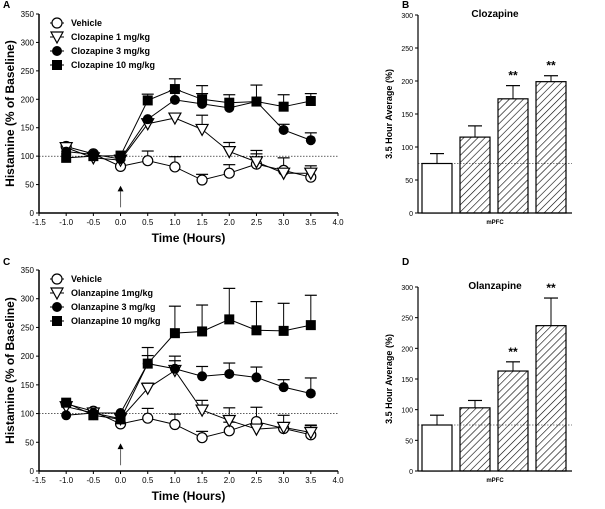 The image size is (605, 509). Describe the element at coordinates (284, 480) in the screenshot. I see `x-tick-label: 3.0` at that location.